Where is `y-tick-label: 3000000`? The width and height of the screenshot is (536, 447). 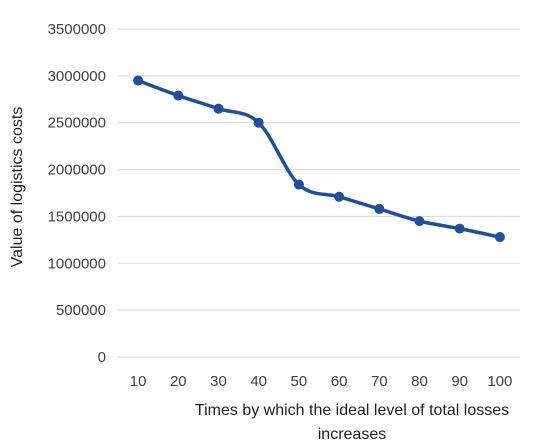 y-tick-label: 3000000 is located at coordinates (77, 76).